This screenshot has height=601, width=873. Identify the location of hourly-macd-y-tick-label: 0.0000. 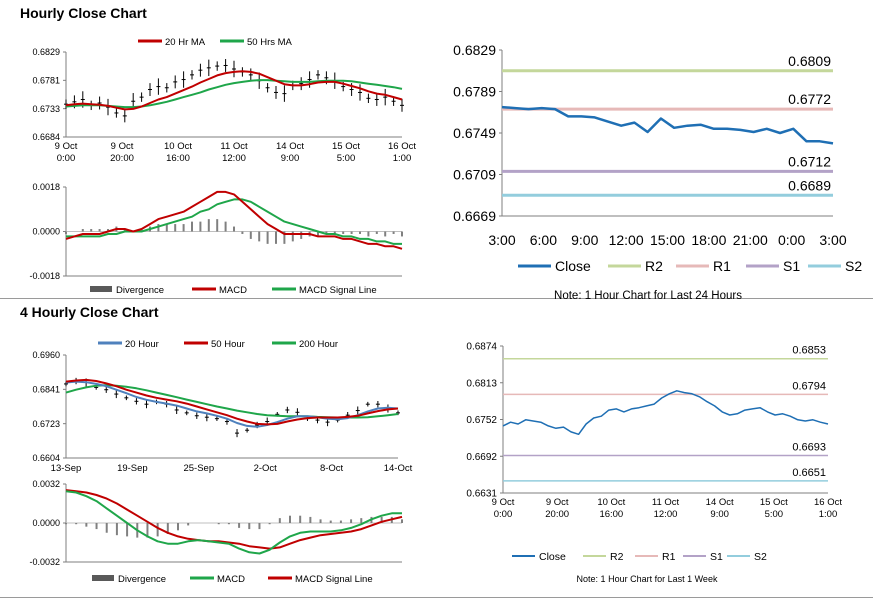
(46, 232).